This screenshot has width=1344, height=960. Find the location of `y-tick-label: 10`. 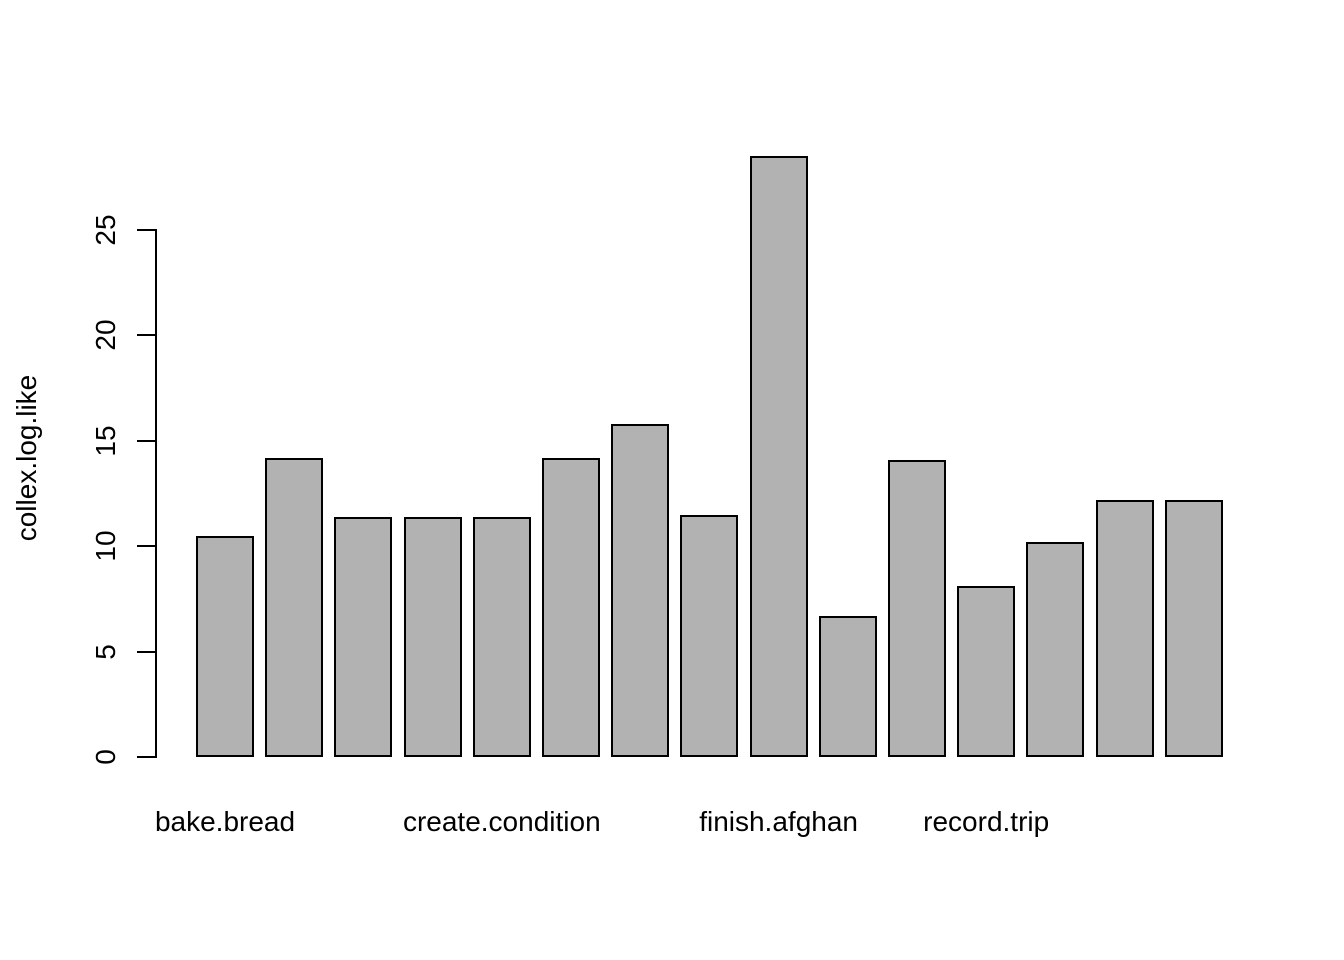

y-tick-label: 10 is located at coordinates (105, 546).